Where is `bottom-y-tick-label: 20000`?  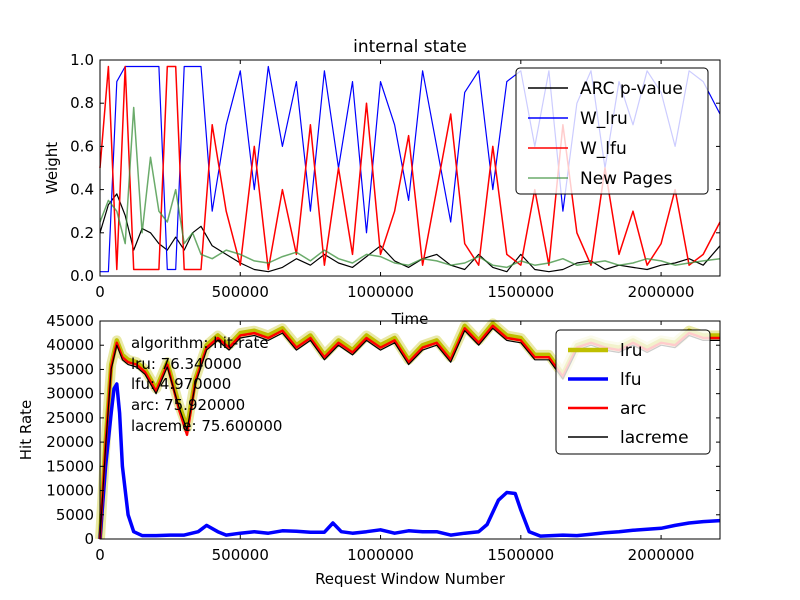
bottom-y-tick-label: 20000 is located at coordinates (70, 442).